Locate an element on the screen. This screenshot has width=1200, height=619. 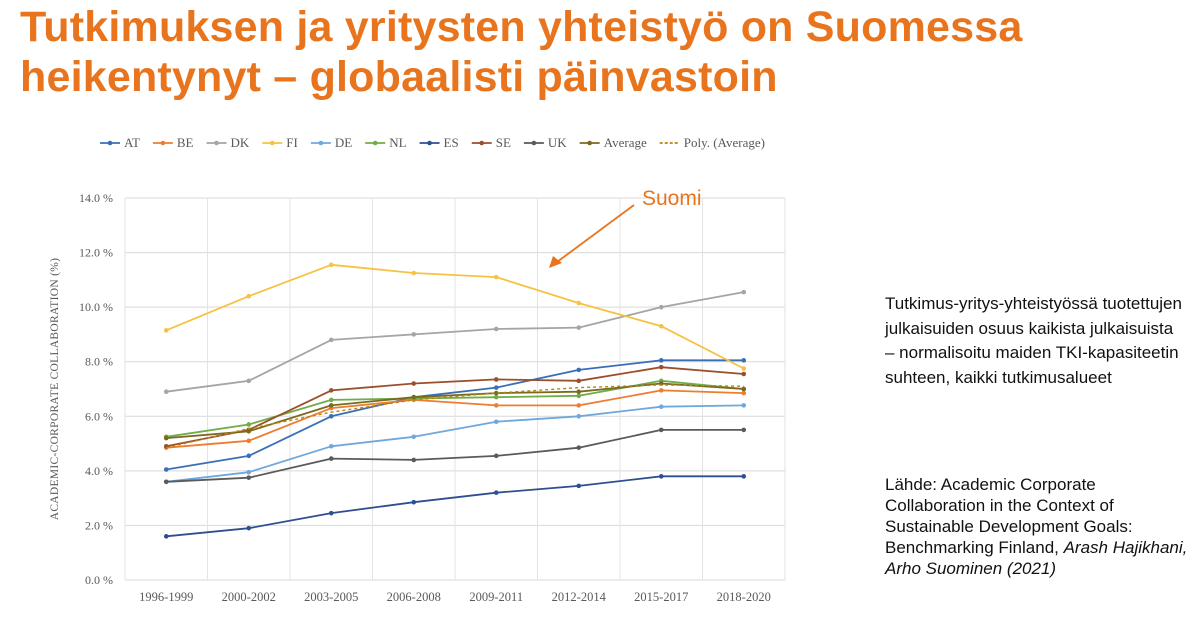
legend-item: AT is located at coordinates (120, 142).